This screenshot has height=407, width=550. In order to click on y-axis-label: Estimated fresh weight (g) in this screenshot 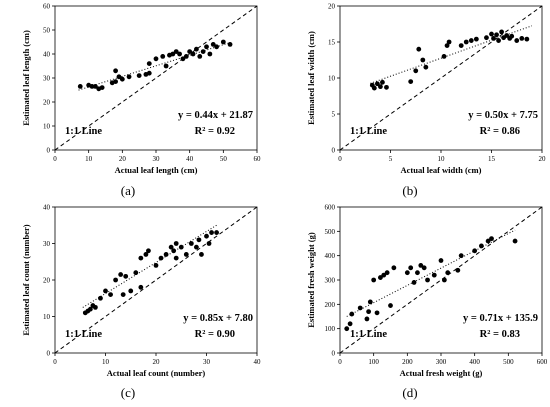, I will do `click(311, 280)`.